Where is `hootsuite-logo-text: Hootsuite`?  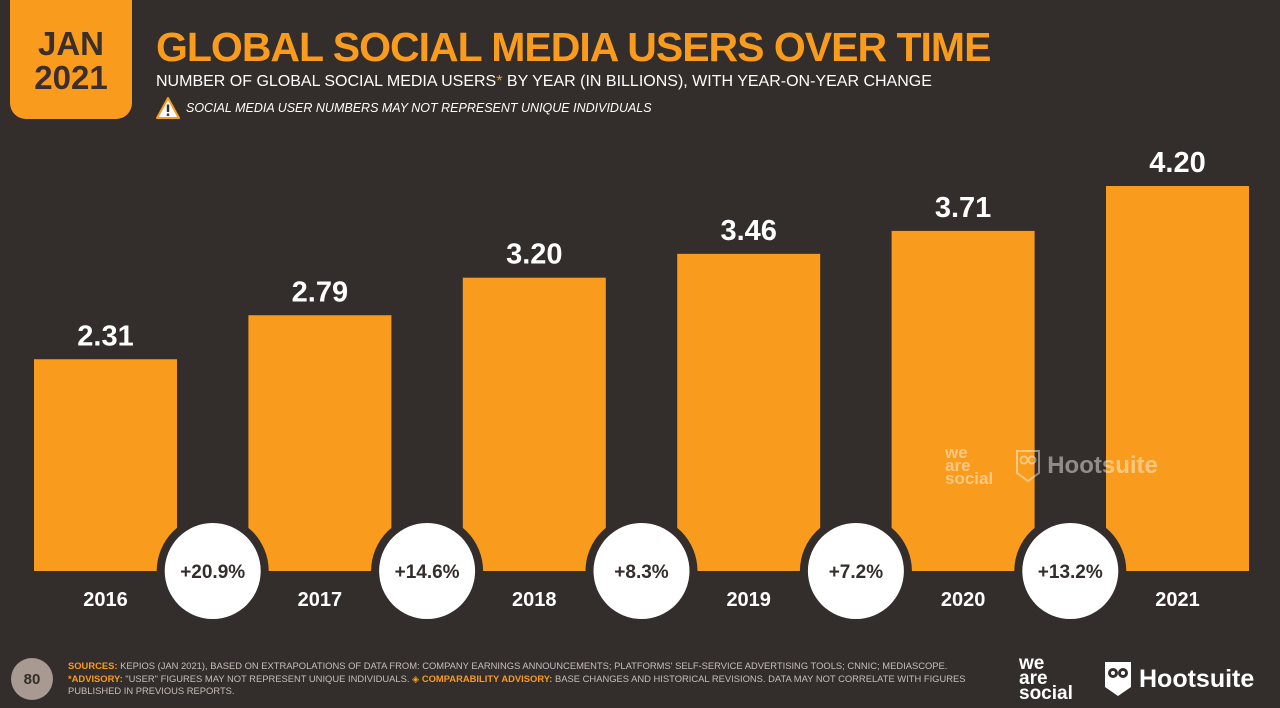 hootsuite-logo-text: Hootsuite is located at coordinates (1197, 678).